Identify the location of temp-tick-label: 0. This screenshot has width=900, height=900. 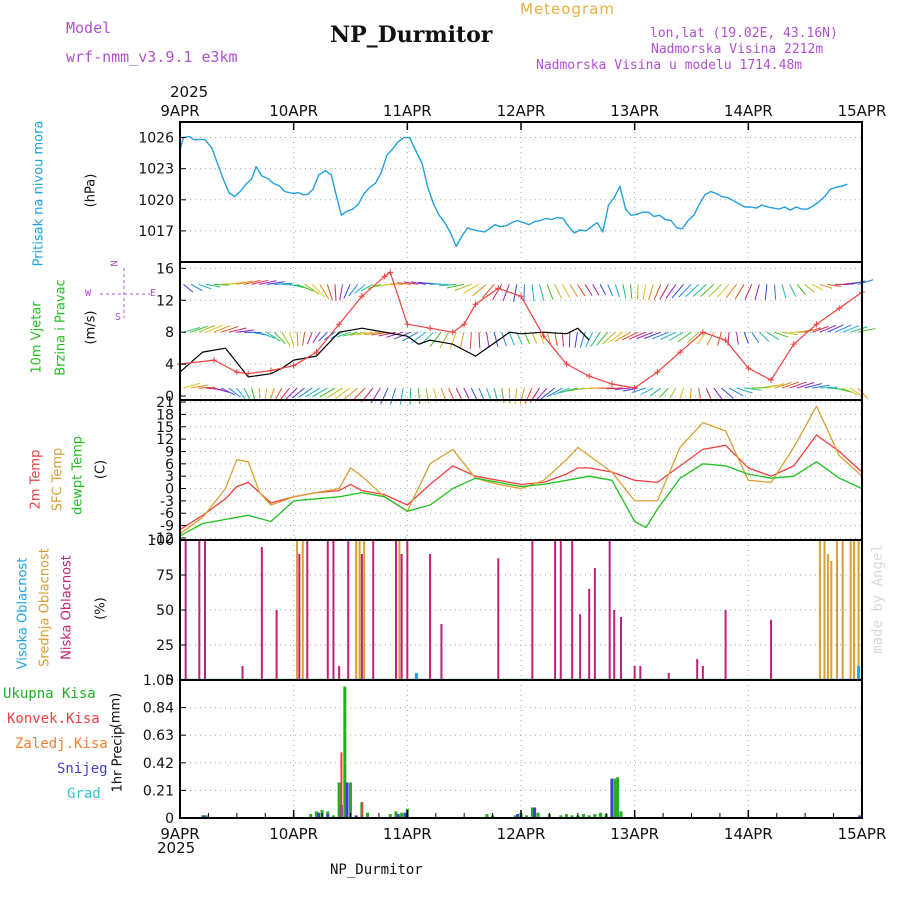
(169, 490).